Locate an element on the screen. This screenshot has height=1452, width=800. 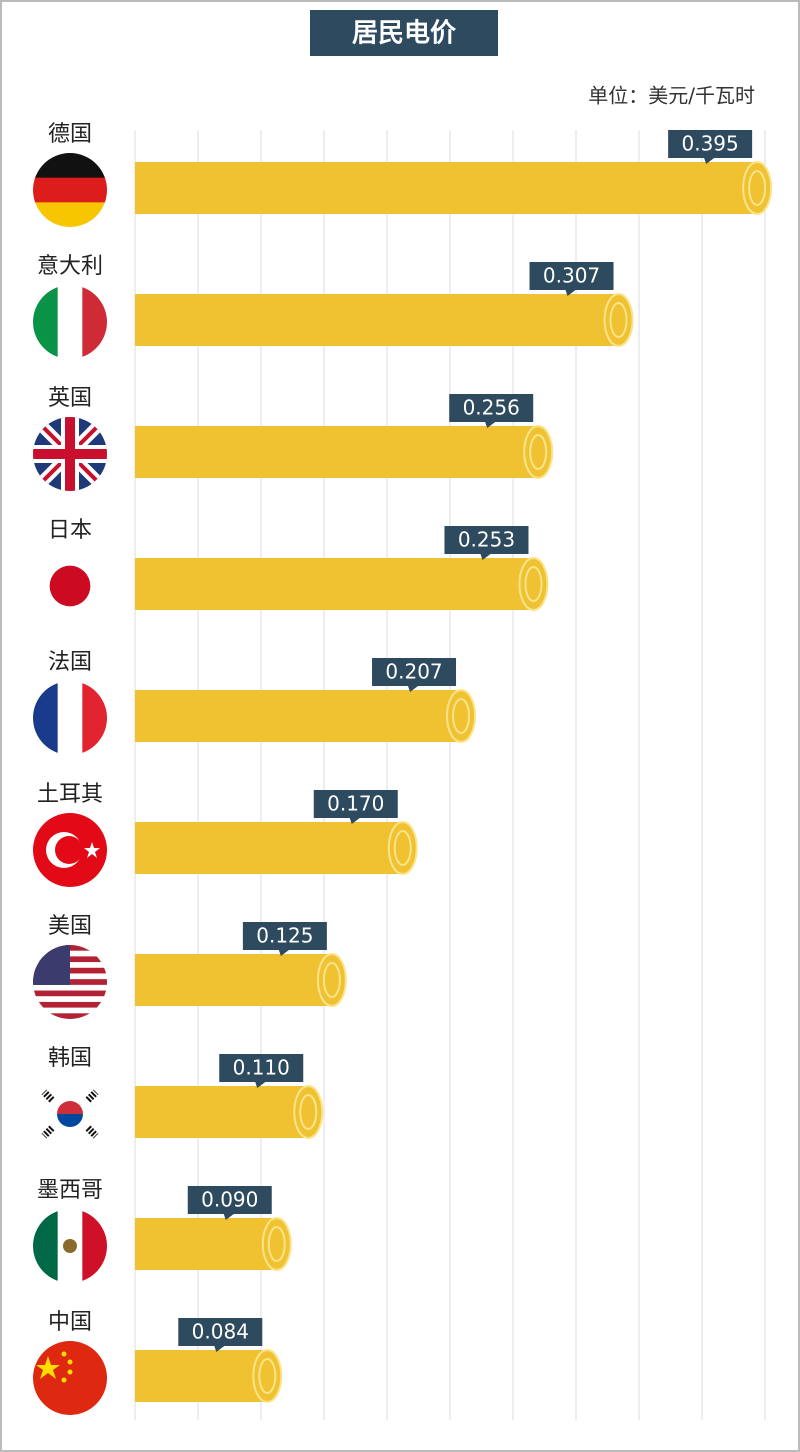
chart-title: 居民电价 is located at coordinates (404, 34).